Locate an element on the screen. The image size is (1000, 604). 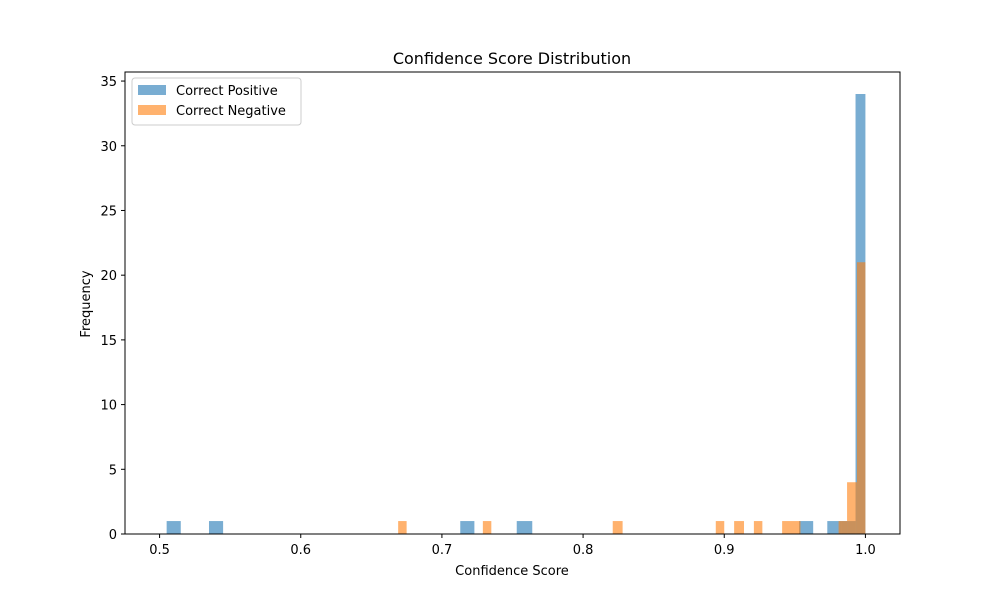
y-tick-label: 25 is located at coordinates (108, 211).